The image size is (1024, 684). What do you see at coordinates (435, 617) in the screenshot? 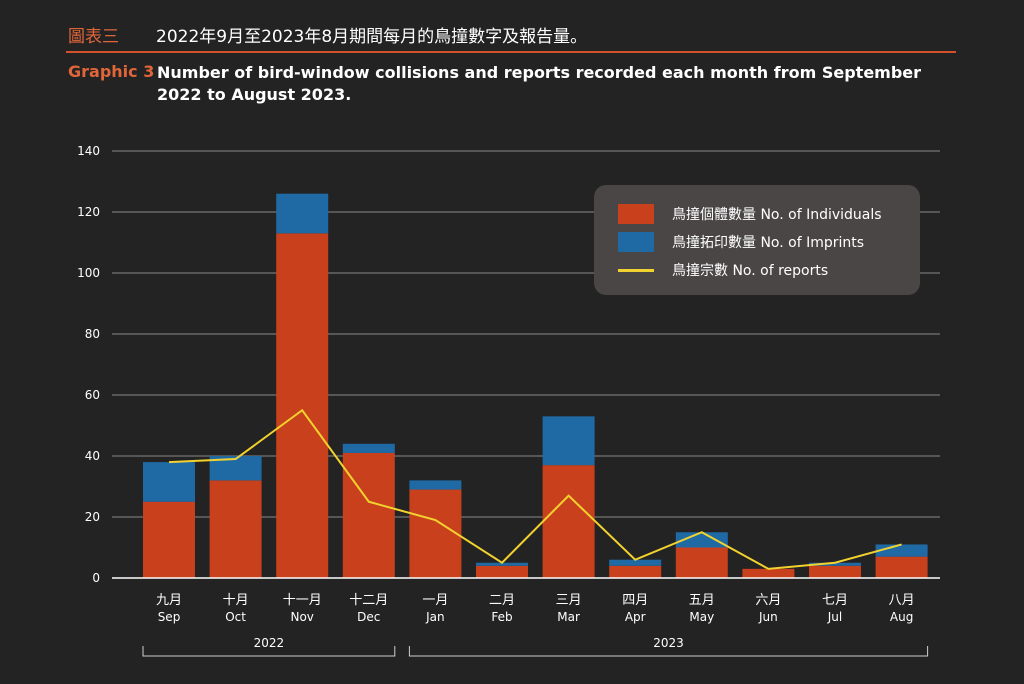
I see `x-tick-label-en: Jan` at bounding box center [435, 617].